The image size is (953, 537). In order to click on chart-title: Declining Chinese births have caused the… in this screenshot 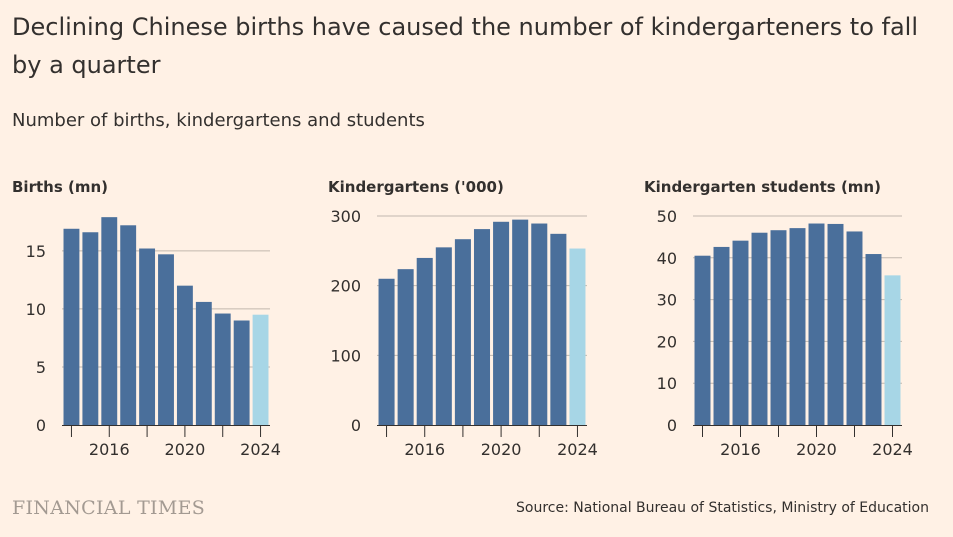, I will do `click(465, 46)`.